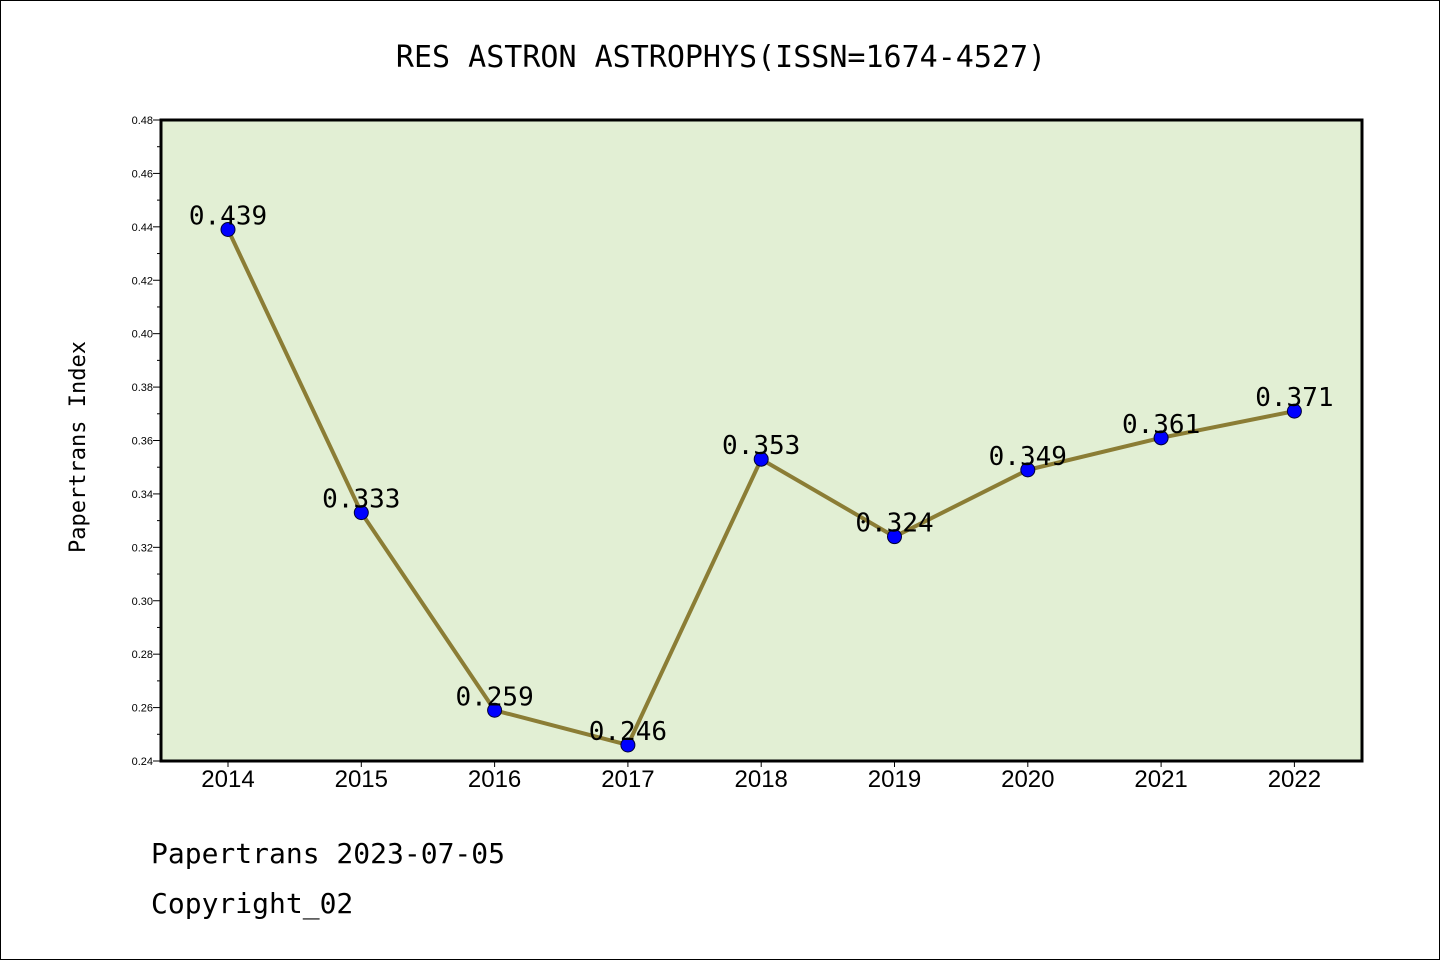 The image size is (1440, 960). I want to click on y-tick-label: 0.32, so click(142, 548).